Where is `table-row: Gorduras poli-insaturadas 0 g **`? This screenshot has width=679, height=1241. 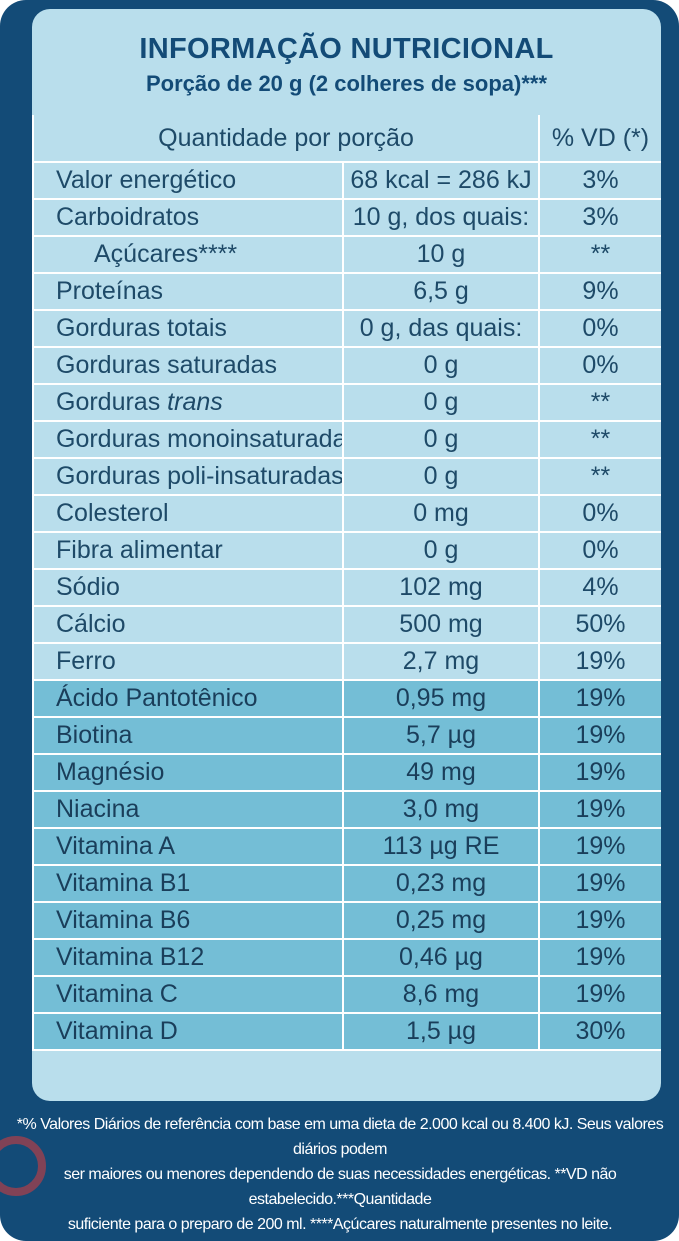 table-row: Gorduras poli-insaturadas 0 g ** is located at coordinates (346, 476).